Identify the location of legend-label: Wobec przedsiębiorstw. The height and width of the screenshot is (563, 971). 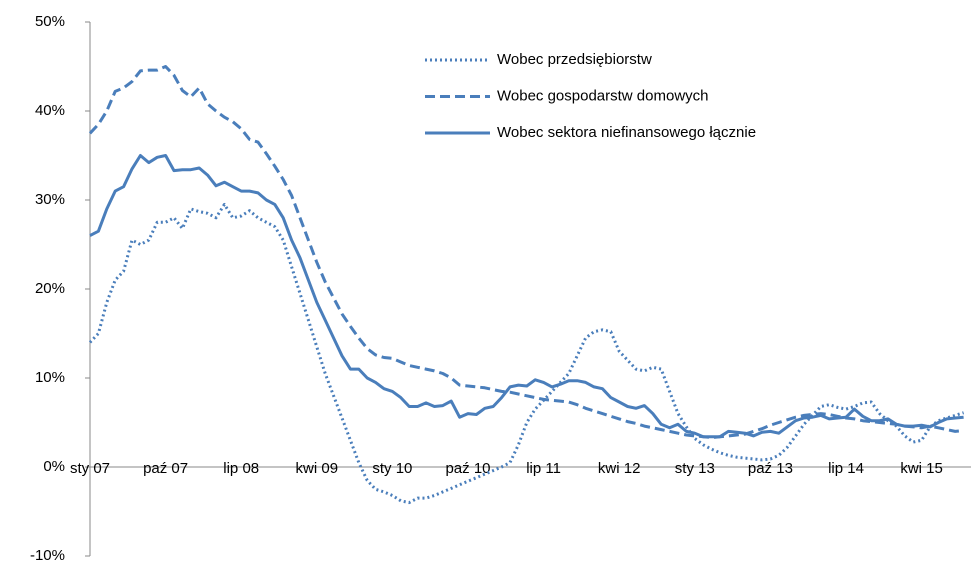
(574, 59).